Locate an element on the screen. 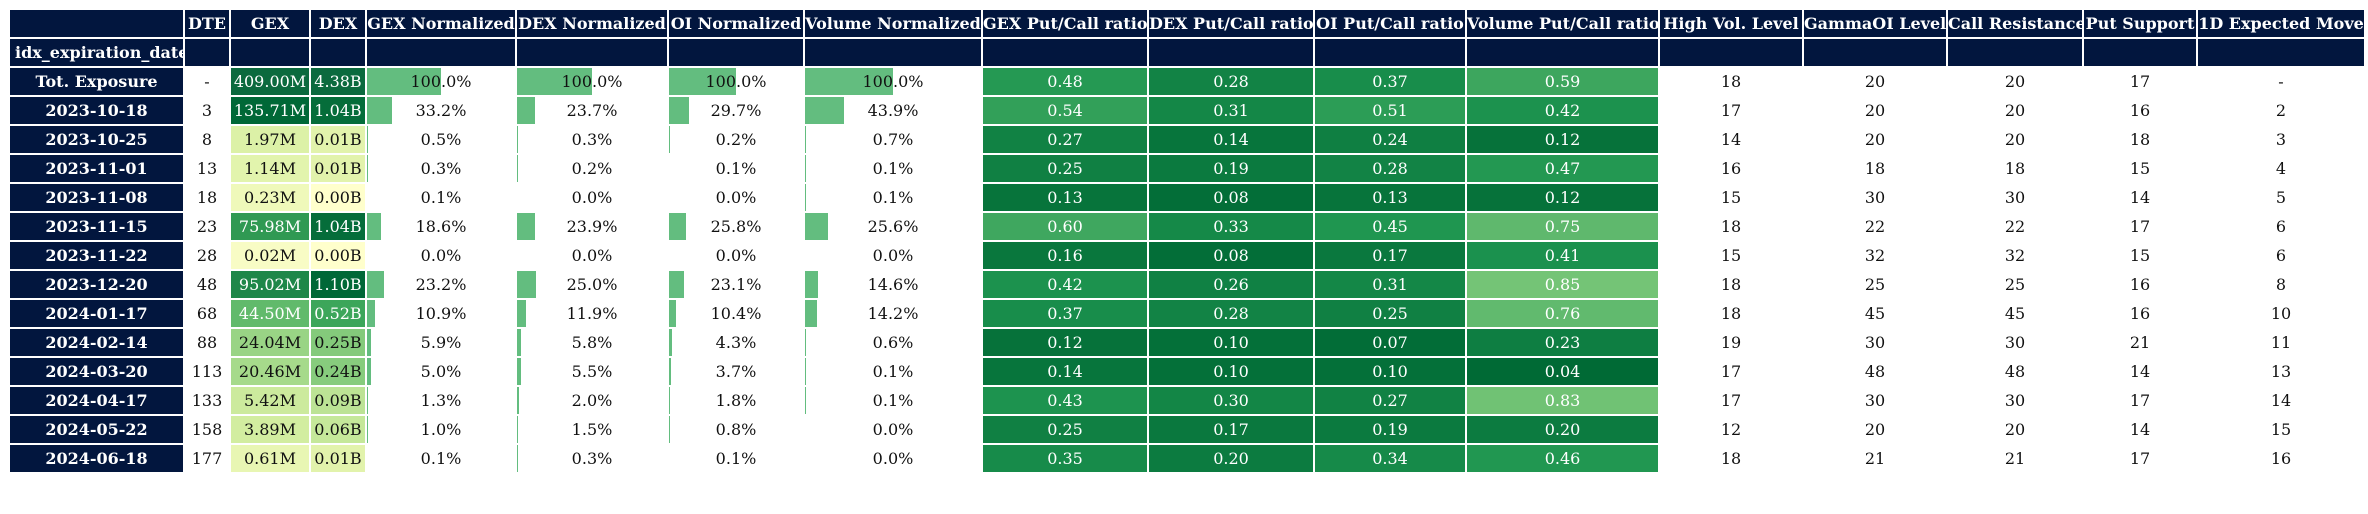 The width and height of the screenshot is (2368, 514). cell-volume-put-call-ratio: 0.23 is located at coordinates (1562, 342).